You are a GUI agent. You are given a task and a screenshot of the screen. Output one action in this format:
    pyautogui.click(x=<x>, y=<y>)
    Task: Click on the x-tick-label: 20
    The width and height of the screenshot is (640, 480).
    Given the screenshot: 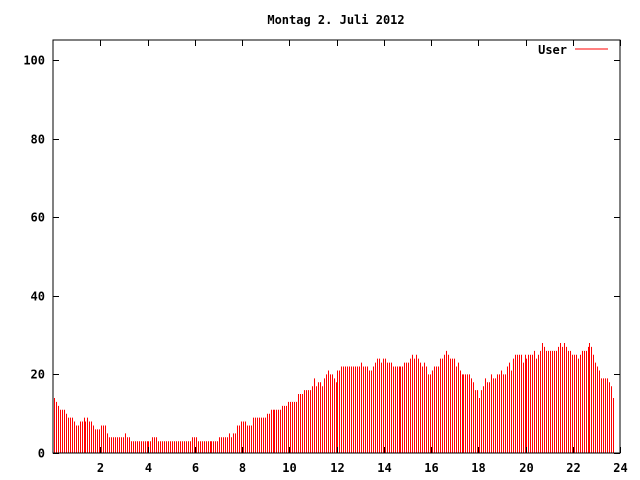 What is the action you would take?
    pyautogui.click(x=526, y=468)
    